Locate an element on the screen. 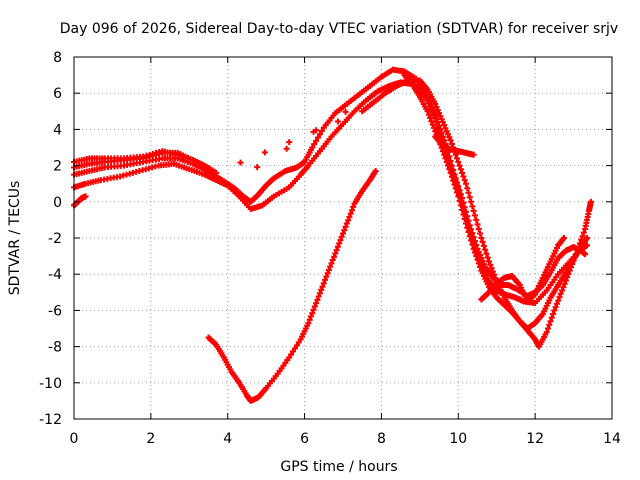 The height and width of the screenshot is (480, 640). x-tick-label: 8 is located at coordinates (381, 439).